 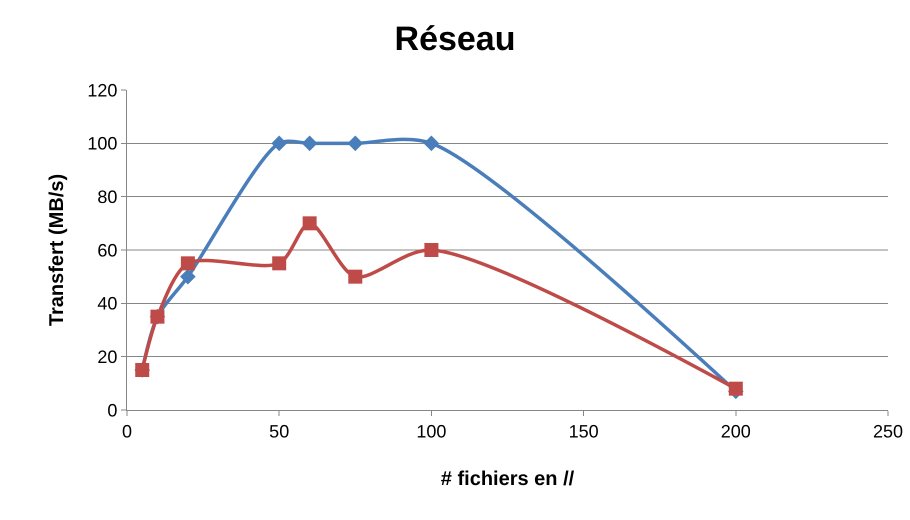 I want to click on x-tick-label: 100, so click(x=431, y=432).